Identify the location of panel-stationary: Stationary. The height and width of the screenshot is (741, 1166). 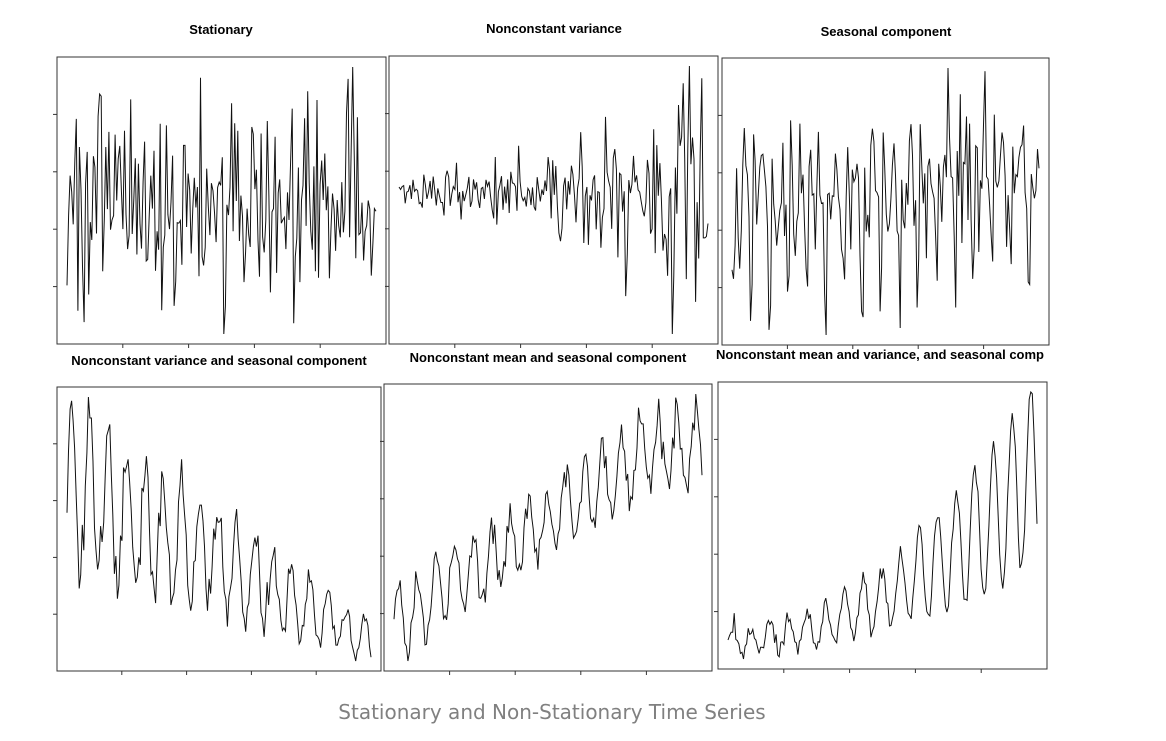
(221, 183).